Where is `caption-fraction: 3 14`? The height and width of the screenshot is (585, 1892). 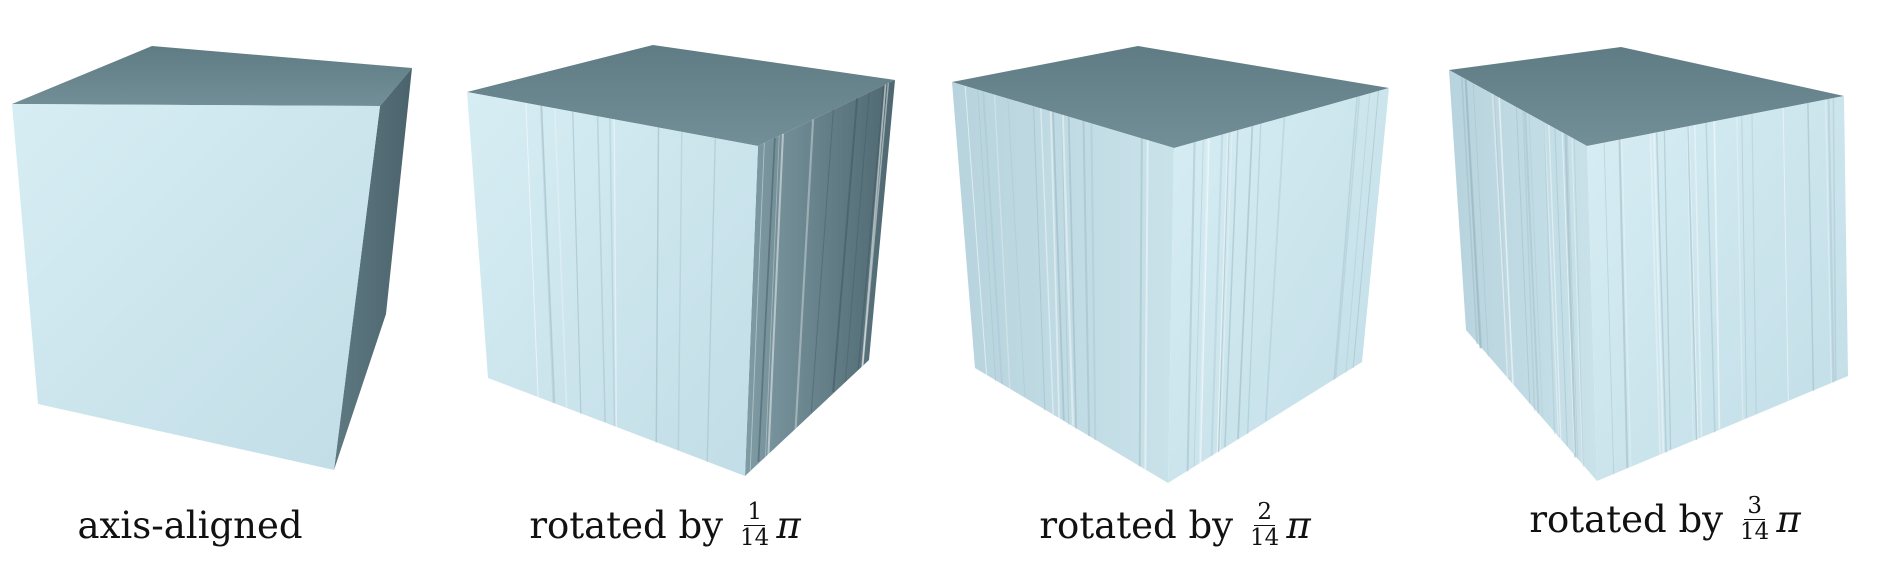 caption-fraction: 3 14 is located at coordinates (1754, 518).